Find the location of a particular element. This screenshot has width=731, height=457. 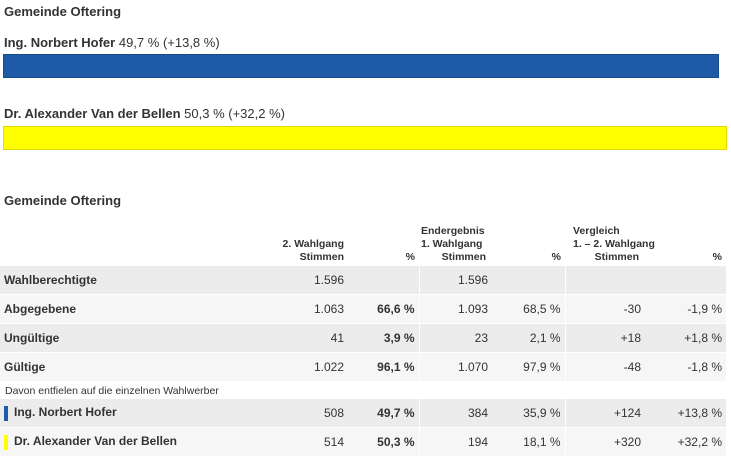

candidate-cell: Dr. Alexander Van der Bellen is located at coordinates (136, 442).